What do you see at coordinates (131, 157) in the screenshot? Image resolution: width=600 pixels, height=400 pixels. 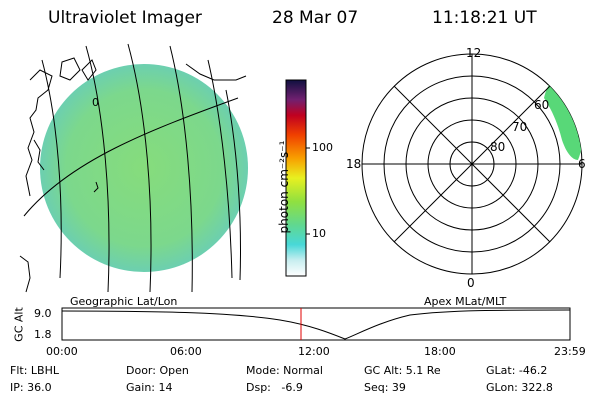 I see `latitude-grid` at bounding box center [131, 157].